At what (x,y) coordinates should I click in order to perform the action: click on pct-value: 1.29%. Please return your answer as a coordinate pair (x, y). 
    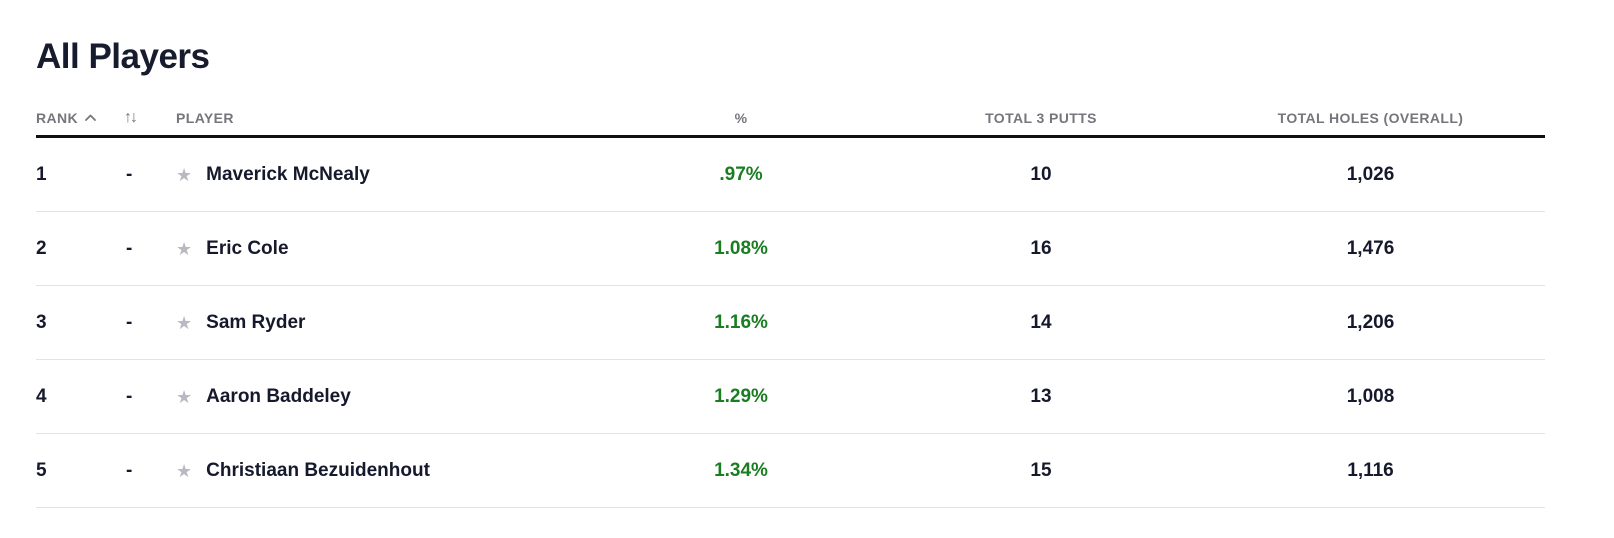
    Looking at the image, I should click on (741, 396).